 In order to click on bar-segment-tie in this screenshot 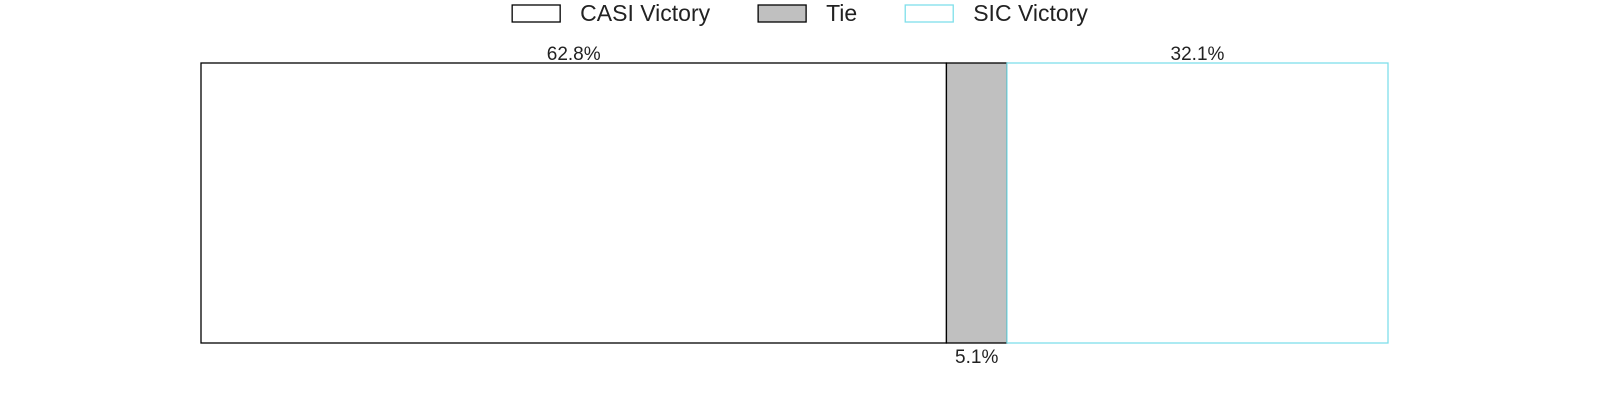, I will do `click(976, 203)`.